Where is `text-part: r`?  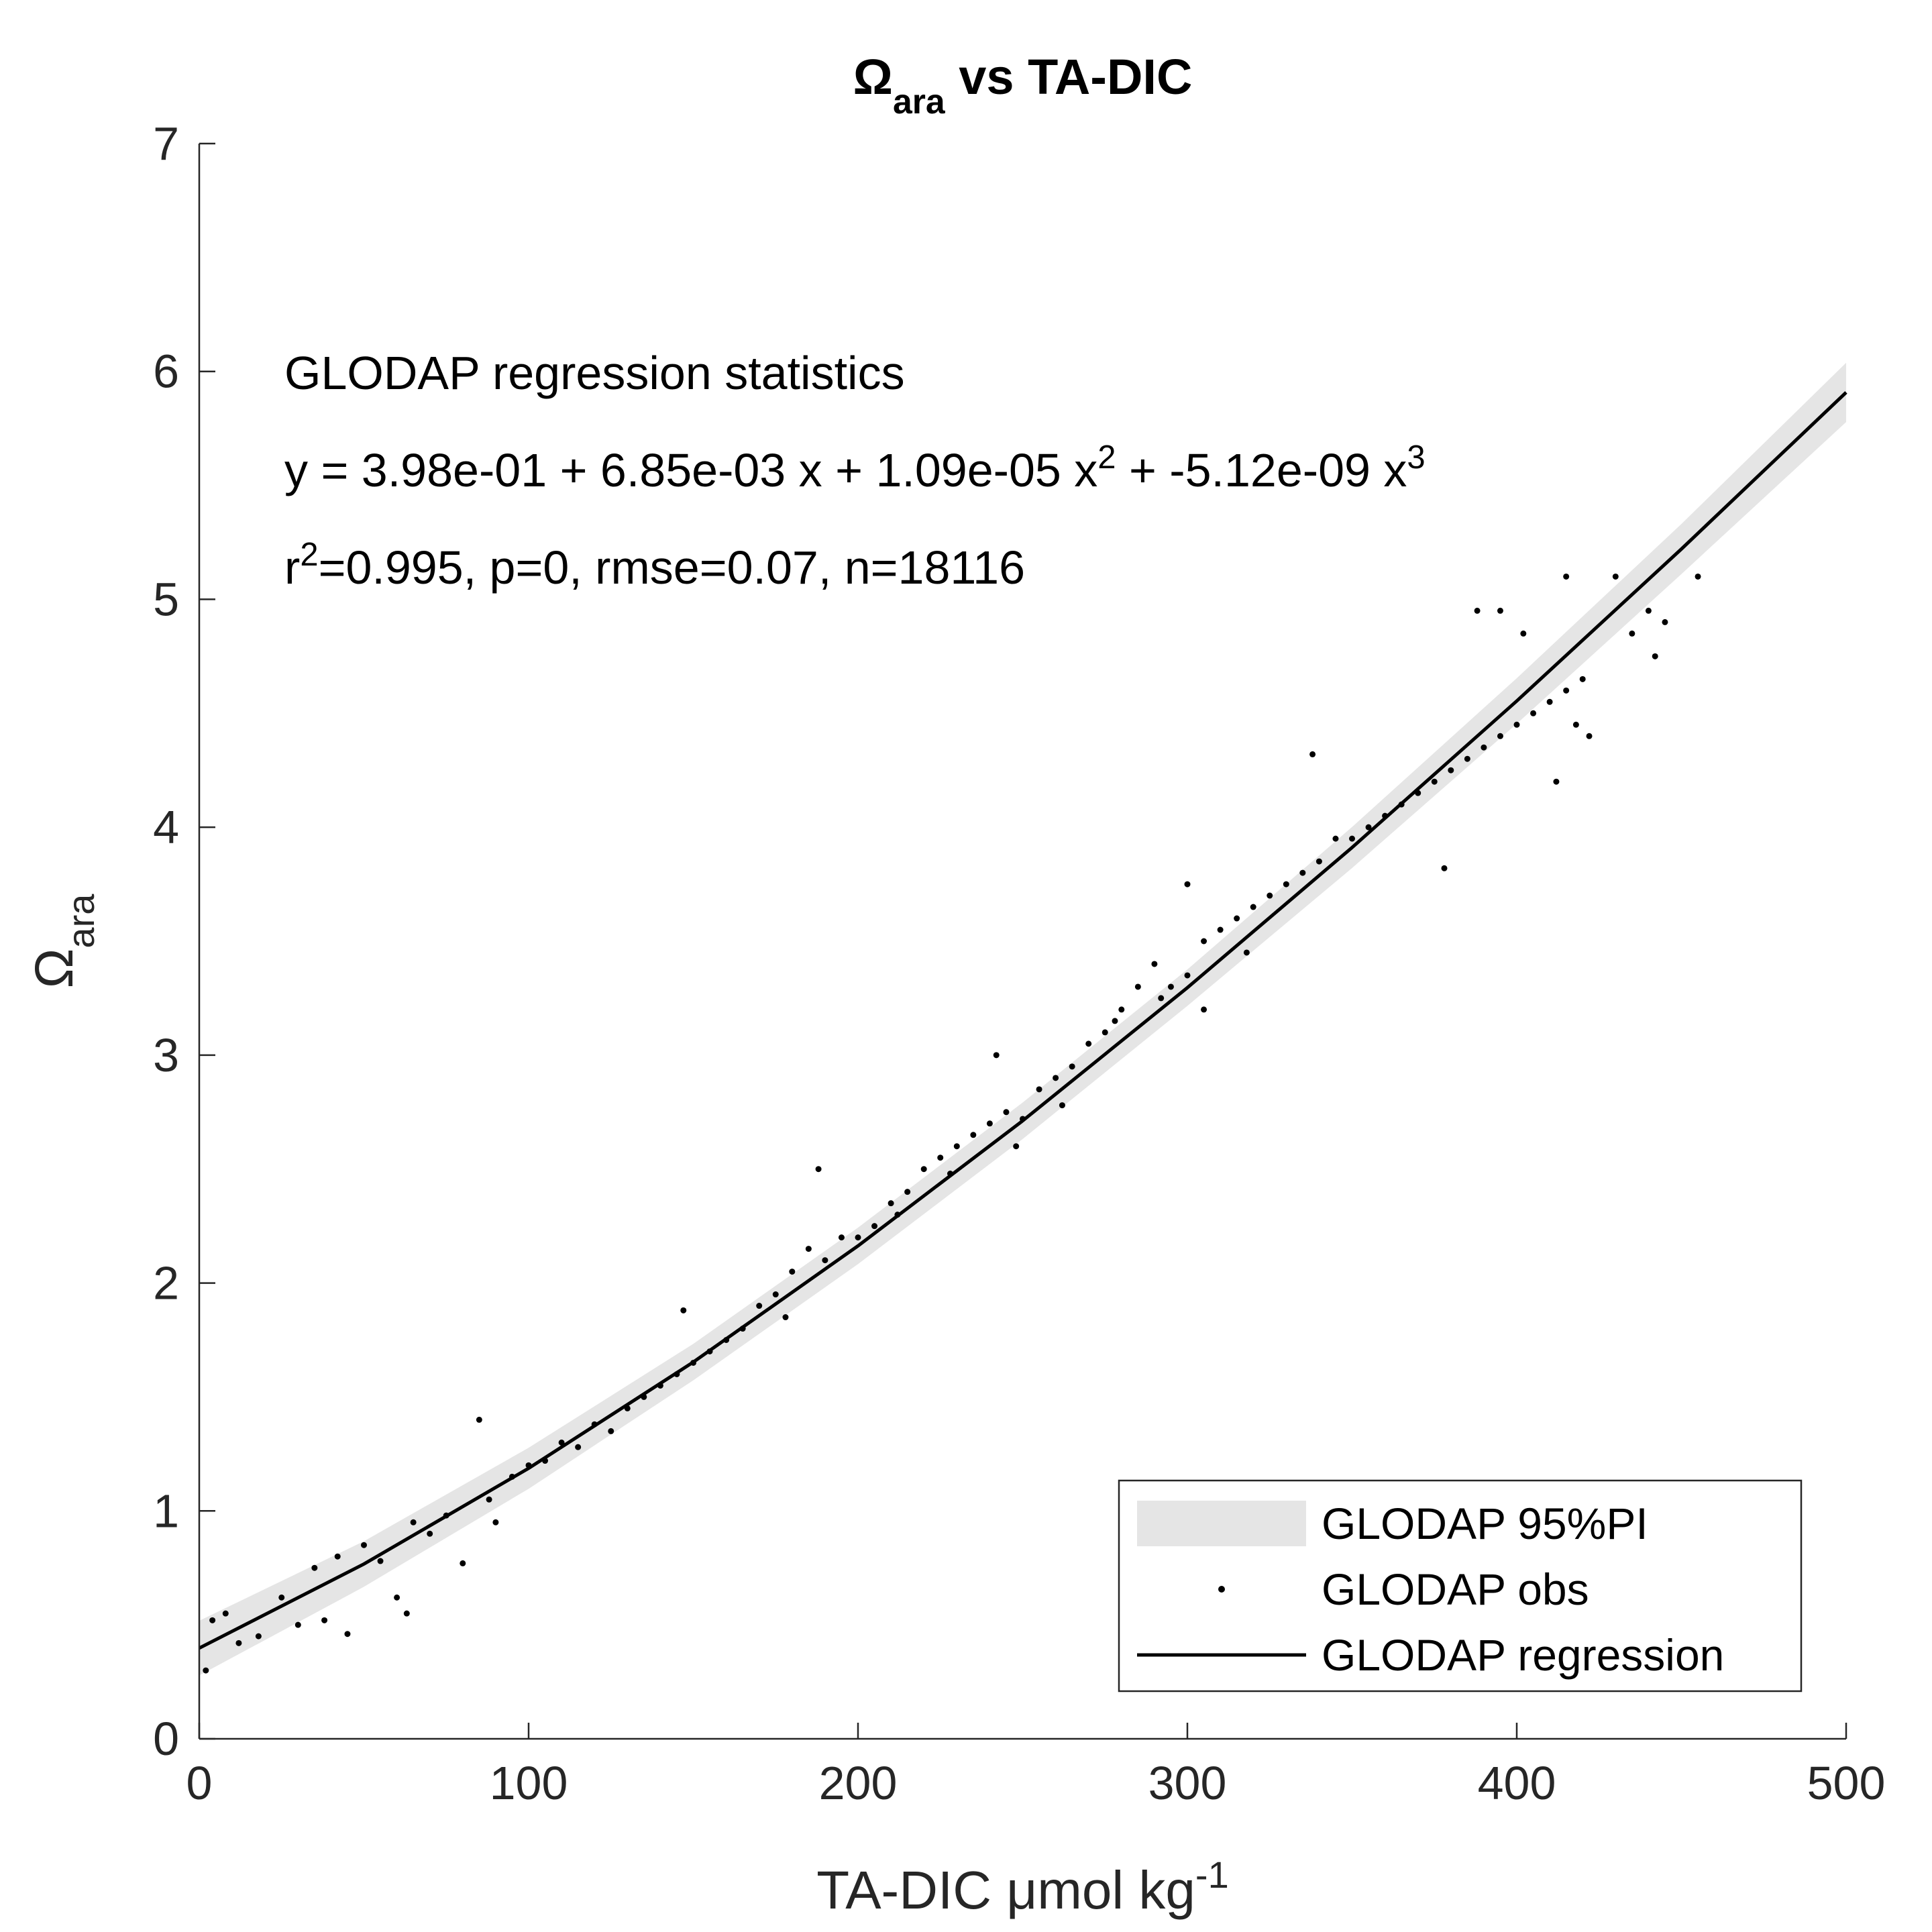
text-part: r is located at coordinates (292, 567).